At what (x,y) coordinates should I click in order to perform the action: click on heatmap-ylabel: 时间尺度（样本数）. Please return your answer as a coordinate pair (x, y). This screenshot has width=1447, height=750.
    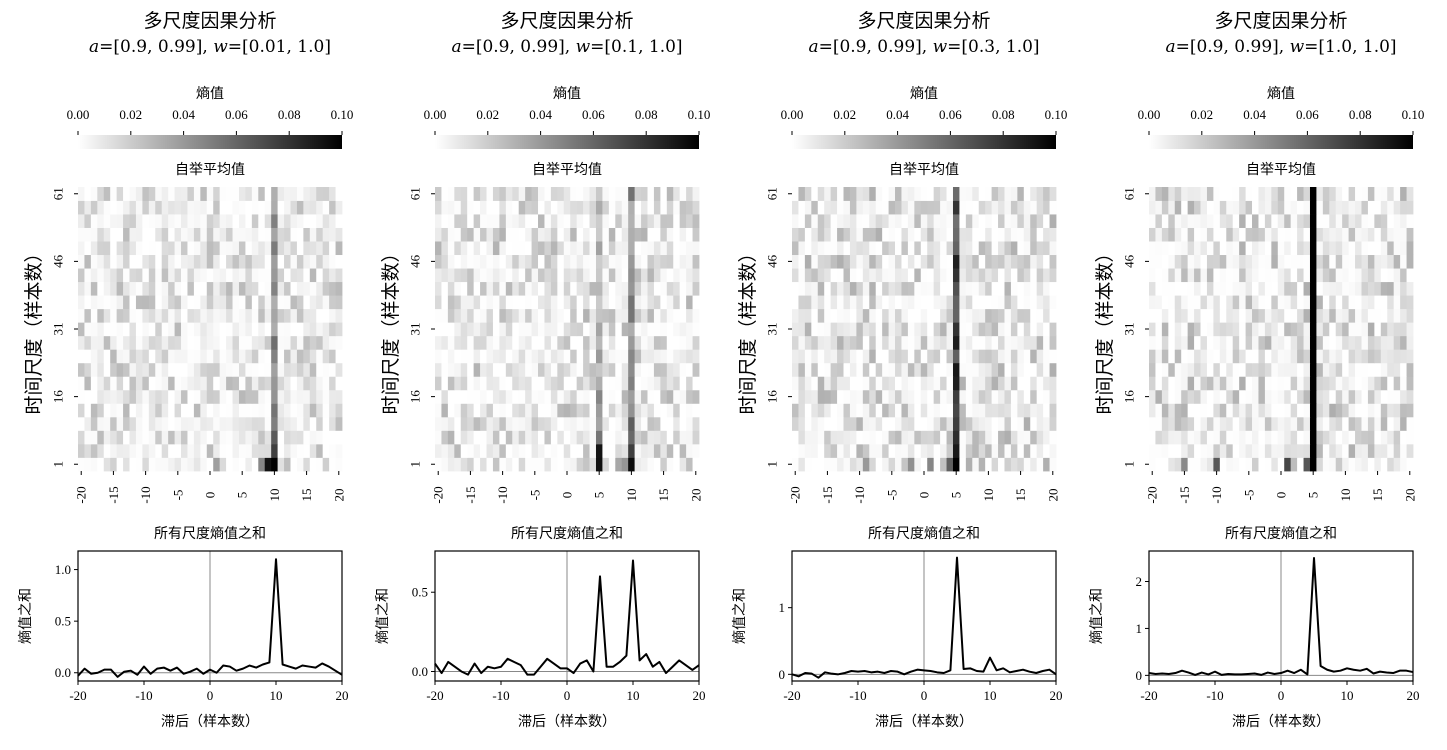
    Looking at the image, I should click on (1105, 328).